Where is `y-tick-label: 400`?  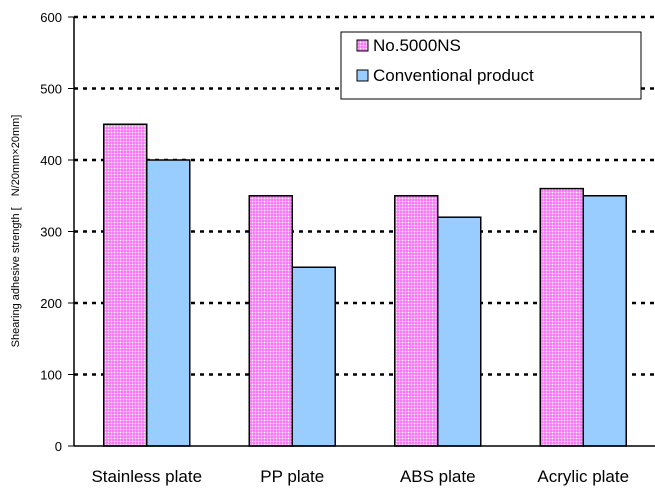
y-tick-label: 400 is located at coordinates (51, 160).